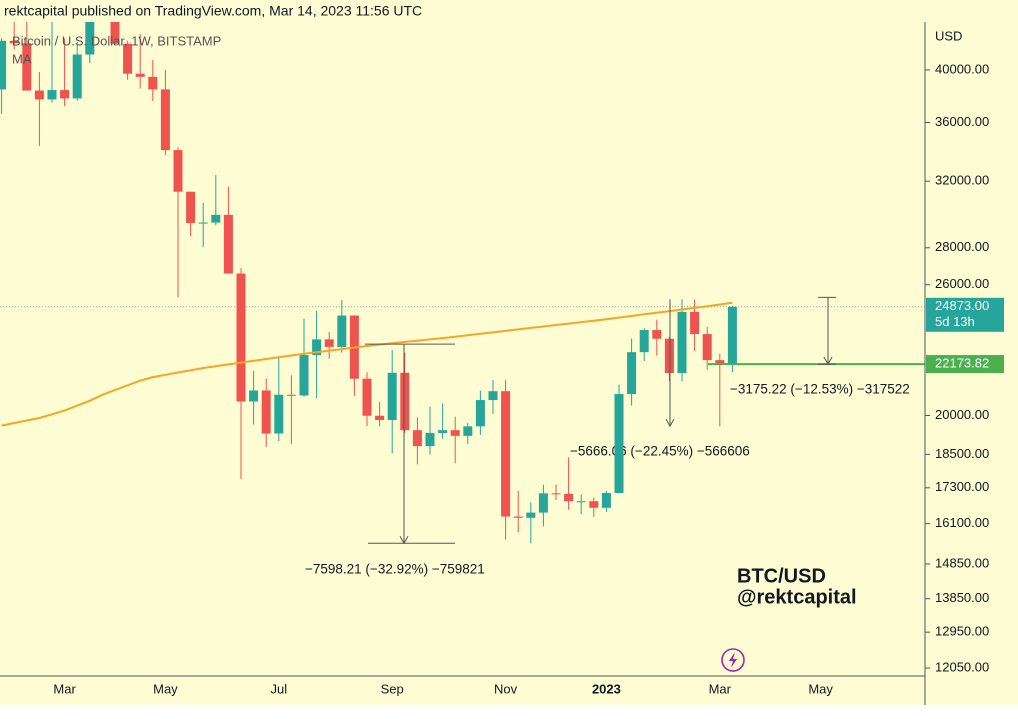  What do you see at coordinates (392, 688) in the screenshot?
I see `x-tick-label: Sep` at bounding box center [392, 688].